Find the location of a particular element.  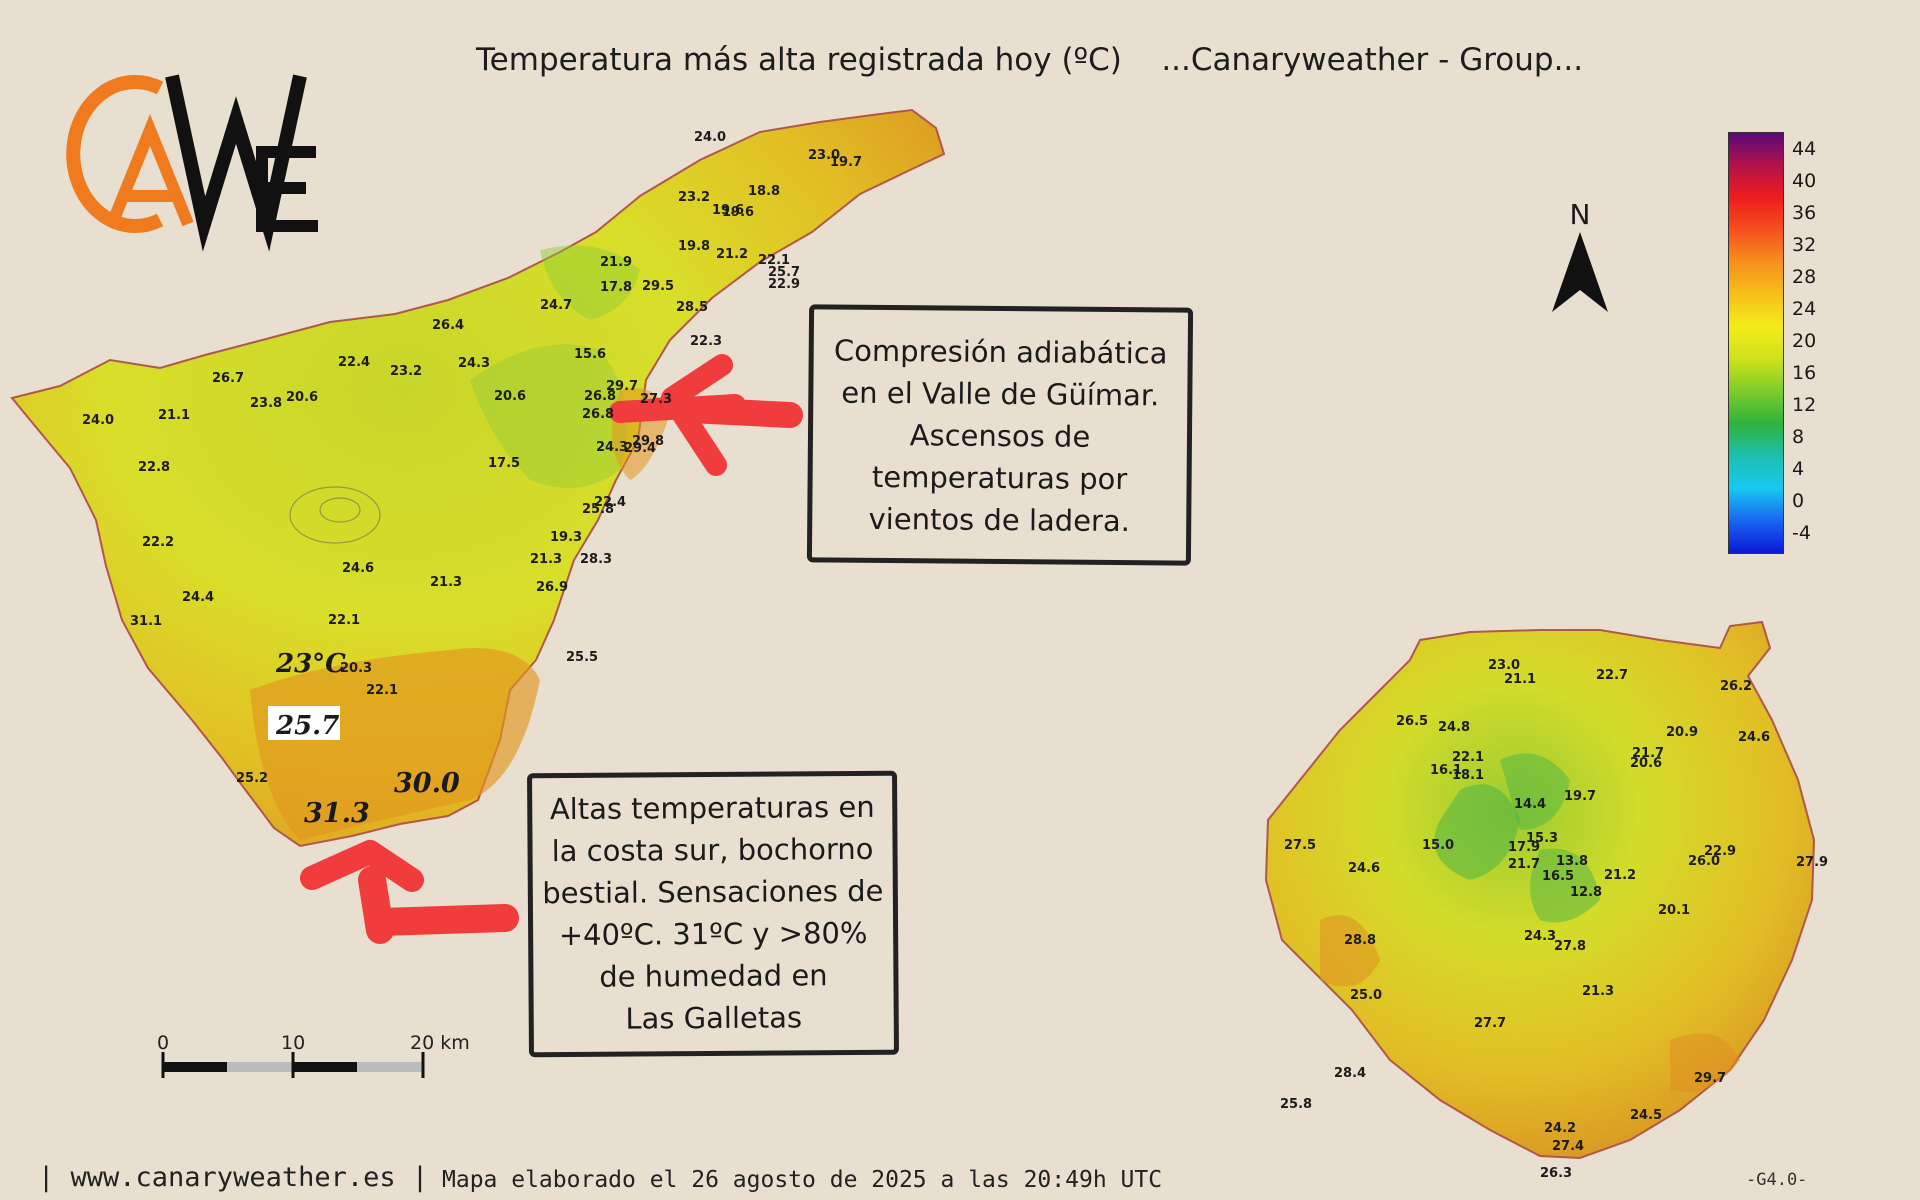

station-value: 17.9 is located at coordinates (1524, 847).